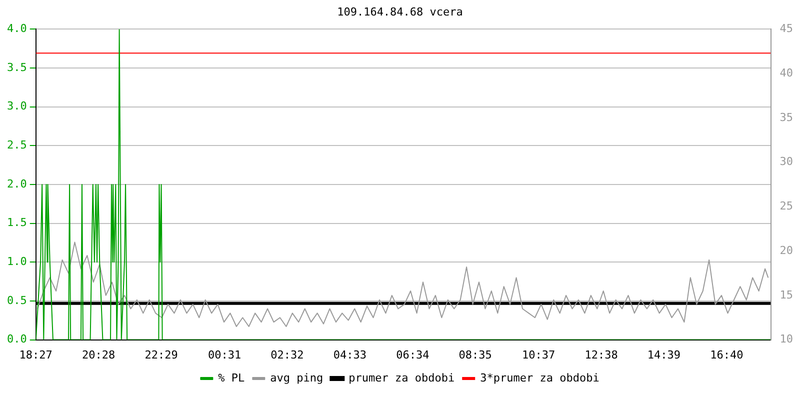  Describe the element at coordinates (287, 355) in the screenshot. I see `x-tick-label: 02:32` at that location.